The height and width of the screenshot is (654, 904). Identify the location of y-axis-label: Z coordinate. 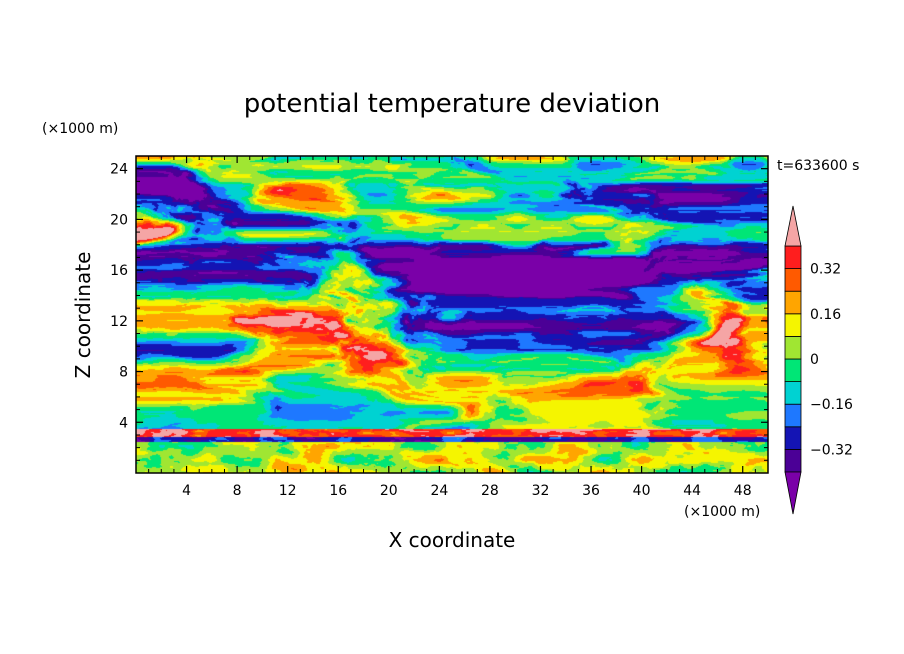
(83, 315).